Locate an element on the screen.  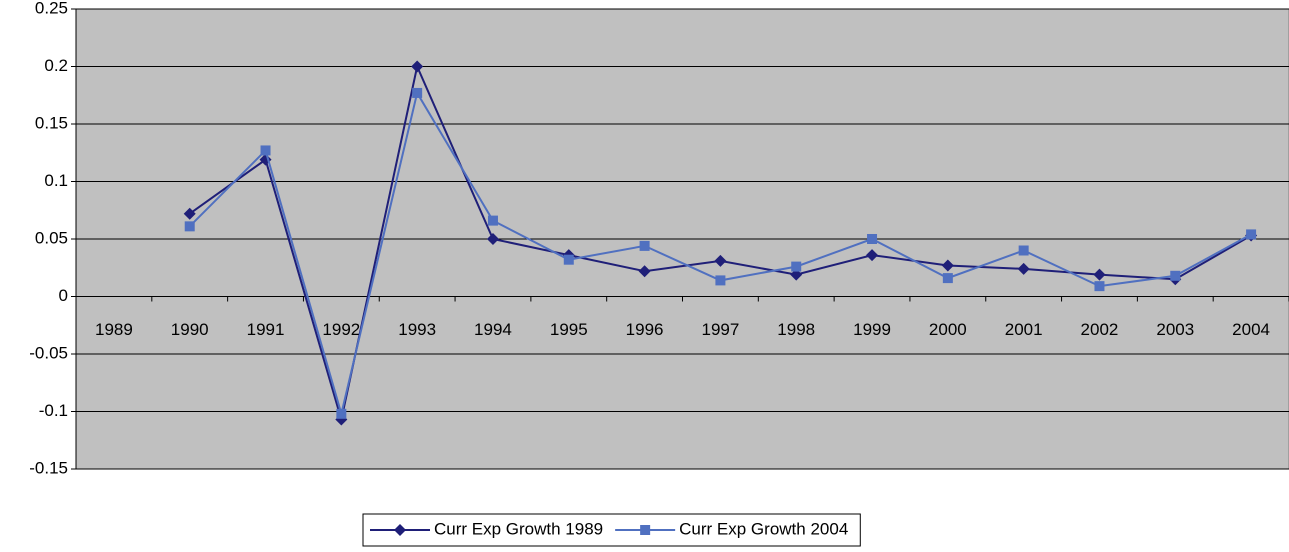
x-tick-label: 2001 is located at coordinates (1024, 329).